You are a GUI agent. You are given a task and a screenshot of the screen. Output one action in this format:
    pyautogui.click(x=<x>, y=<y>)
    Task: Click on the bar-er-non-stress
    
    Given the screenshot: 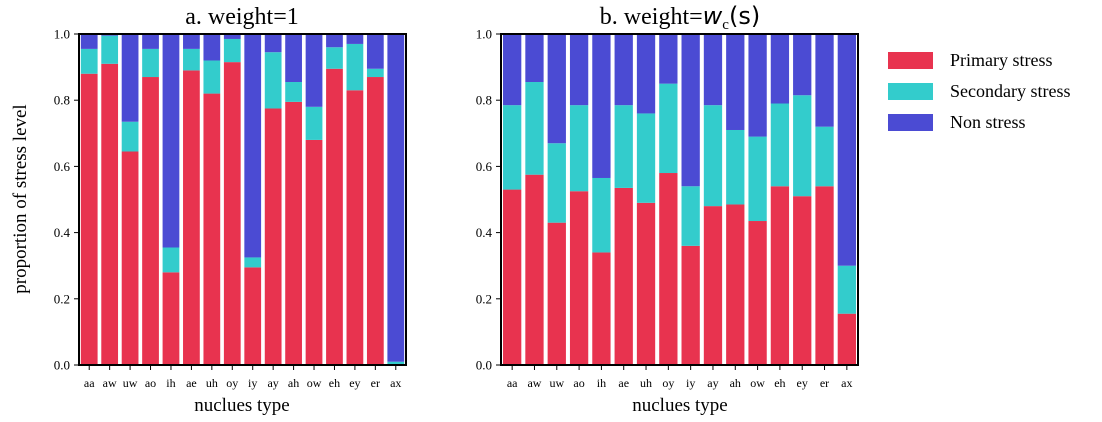 What is the action you would take?
    pyautogui.click(x=375, y=51)
    